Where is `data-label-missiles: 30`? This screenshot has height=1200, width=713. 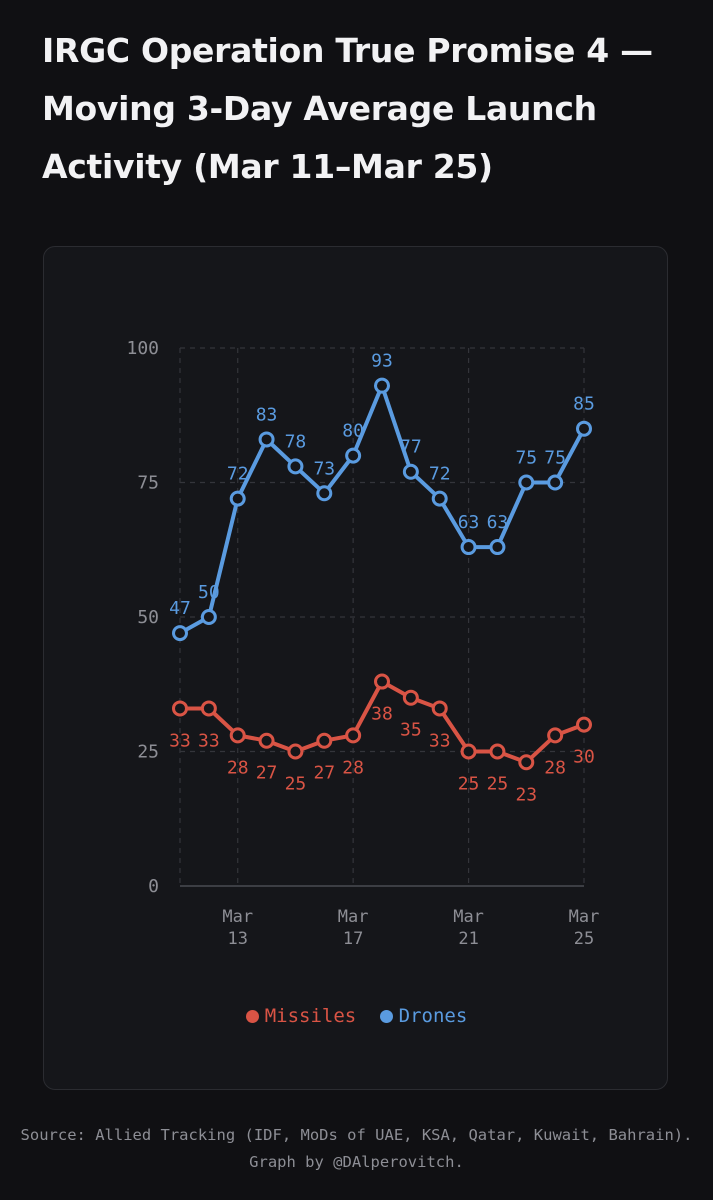
data-label-missiles: 30 is located at coordinates (584, 757).